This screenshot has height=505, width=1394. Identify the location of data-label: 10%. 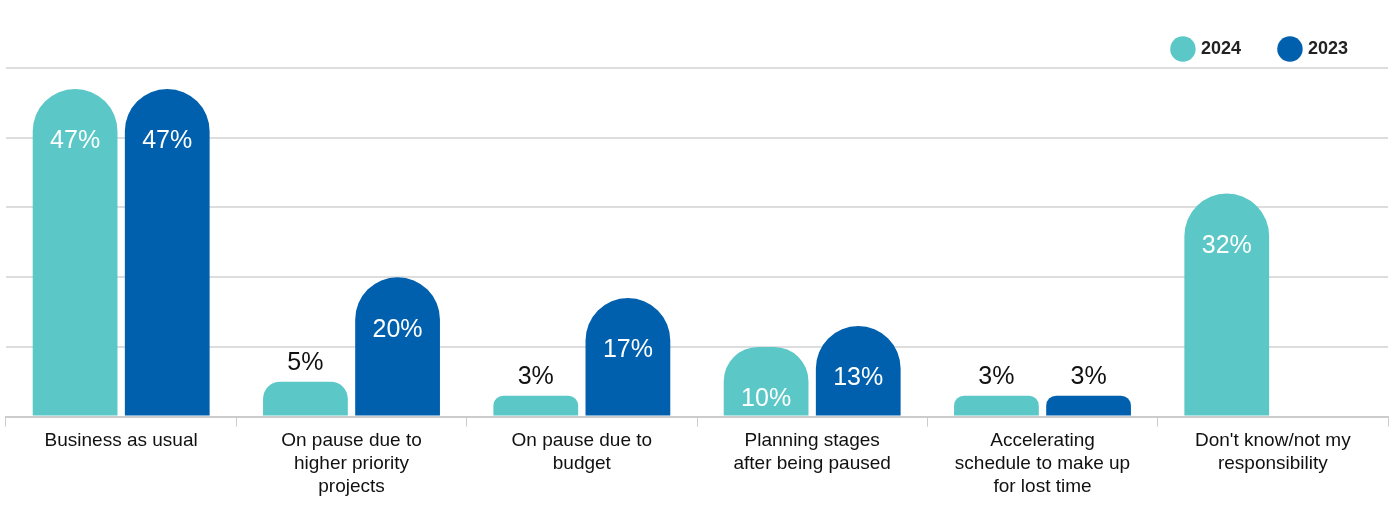
(766, 397).